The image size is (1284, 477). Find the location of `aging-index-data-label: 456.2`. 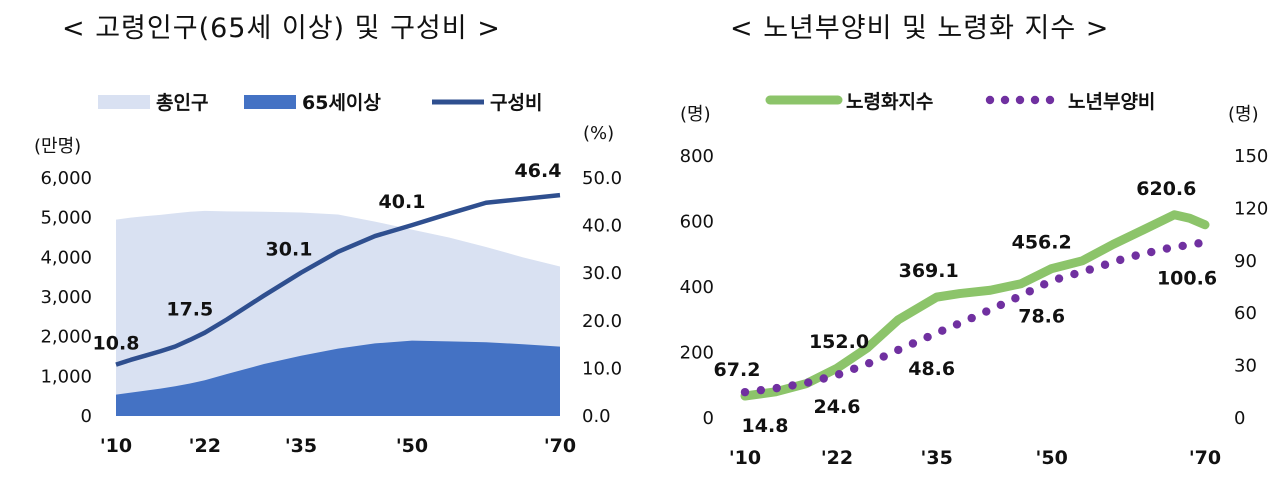

aging-index-data-label: 456.2 is located at coordinates (1042, 243).